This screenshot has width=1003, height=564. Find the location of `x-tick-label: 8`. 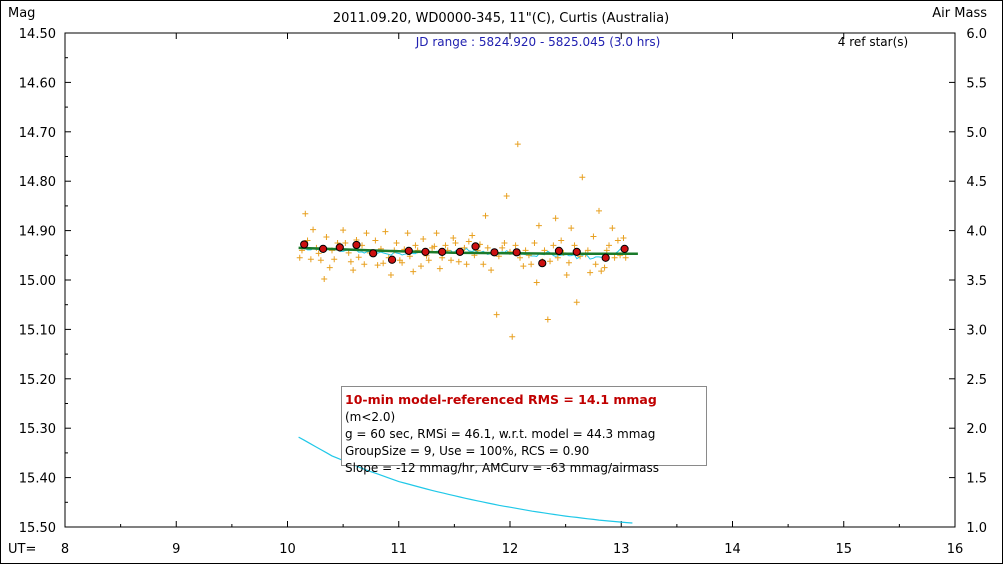

x-tick-label: 8 is located at coordinates (65, 549).